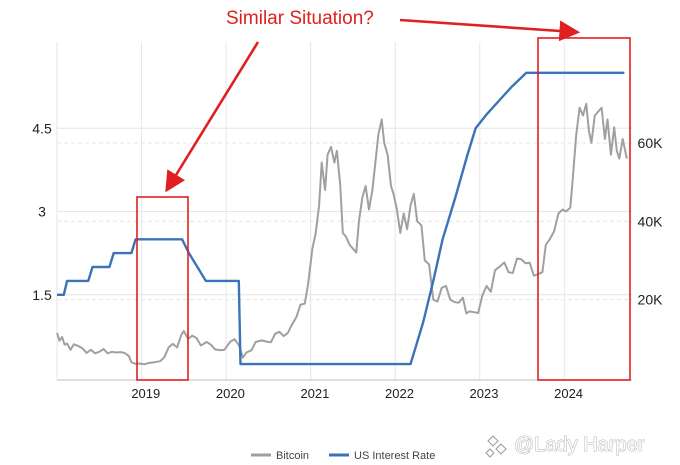 Image resolution: width=680 pixels, height=465 pixels. I want to click on x-tick-label: 2021, so click(314, 393).